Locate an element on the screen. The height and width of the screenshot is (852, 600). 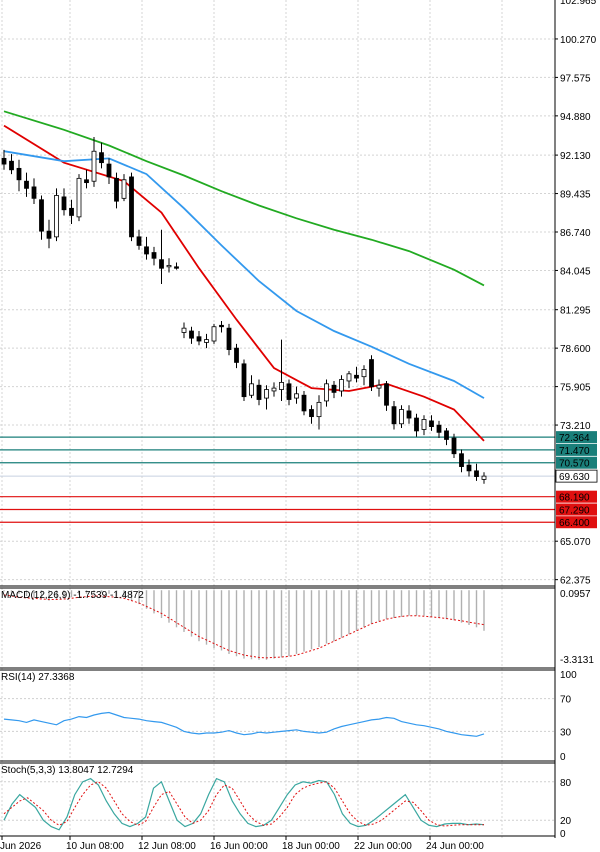
rsi-tick-label: 70 is located at coordinates (566, 700).